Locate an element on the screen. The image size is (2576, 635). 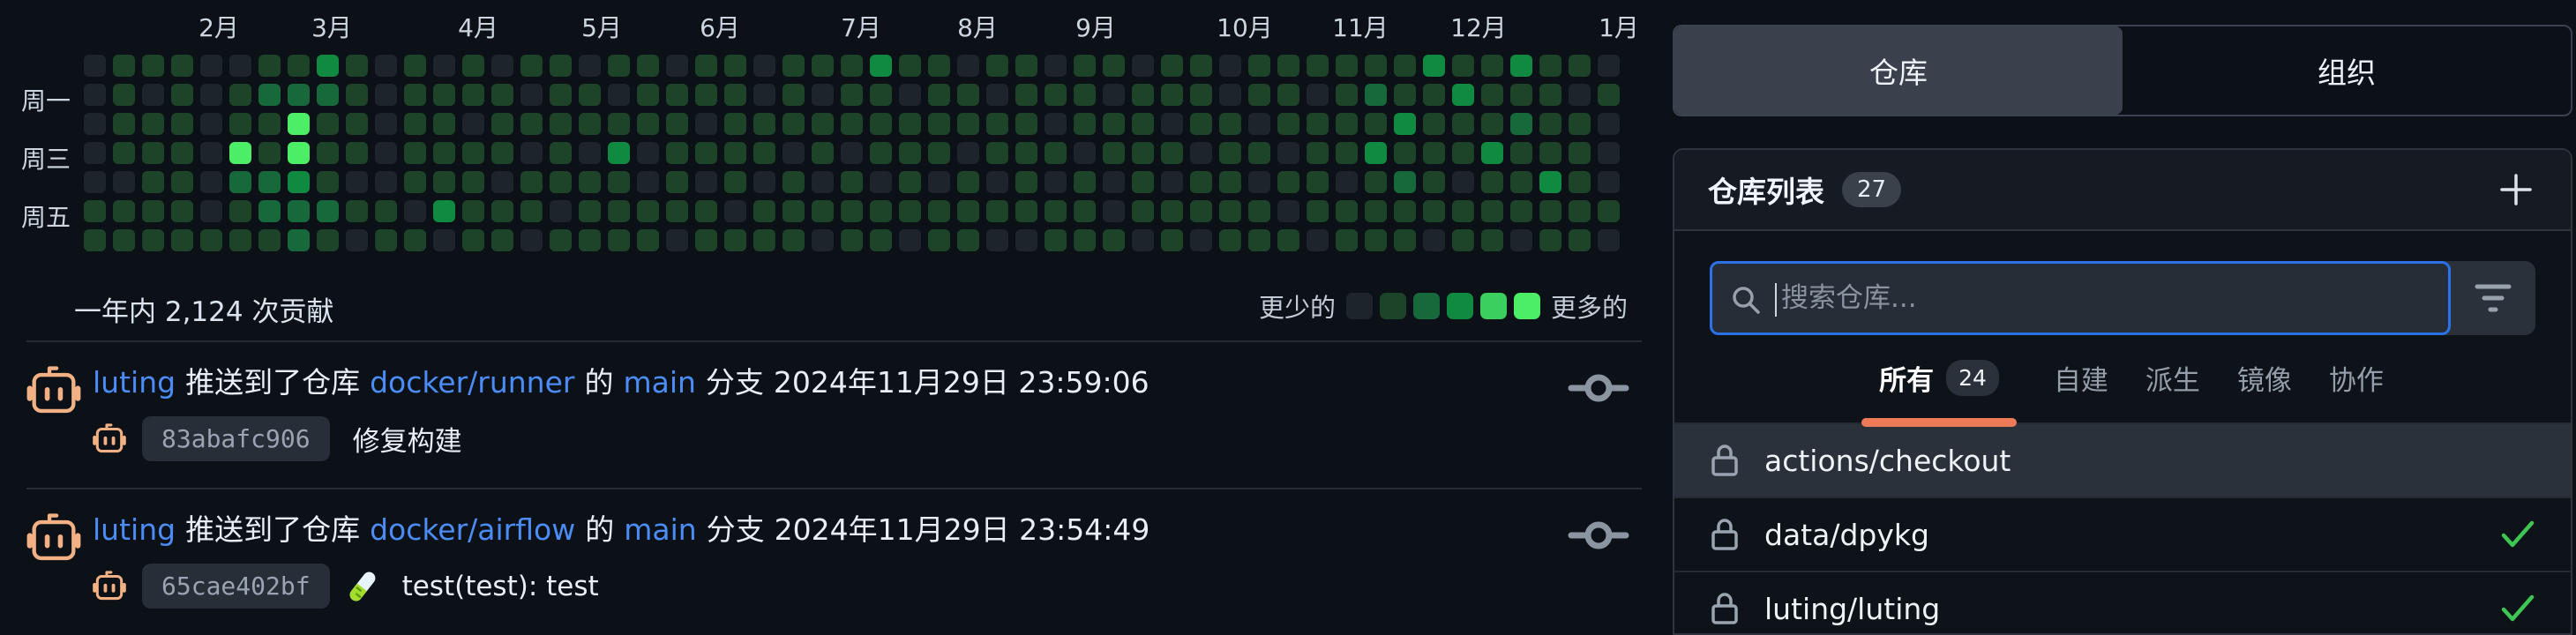
repo-row: actions/checkout is located at coordinates (2123, 461).